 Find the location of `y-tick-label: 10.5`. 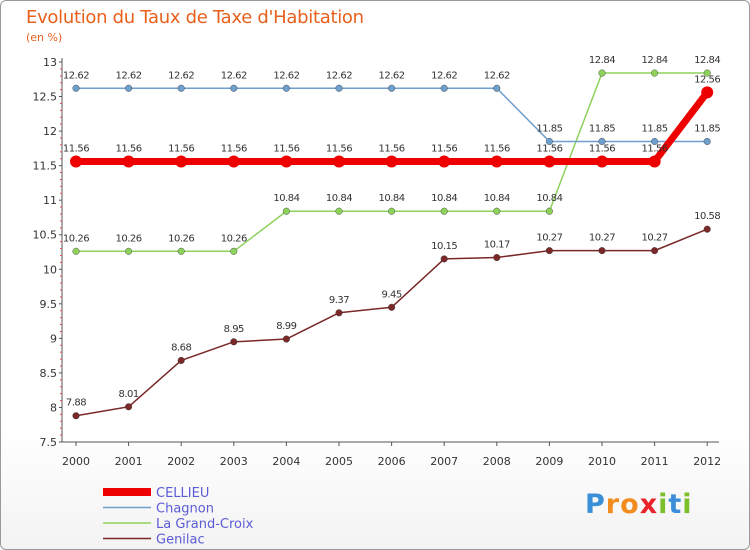

y-tick-label: 10.5 is located at coordinates (45, 235).